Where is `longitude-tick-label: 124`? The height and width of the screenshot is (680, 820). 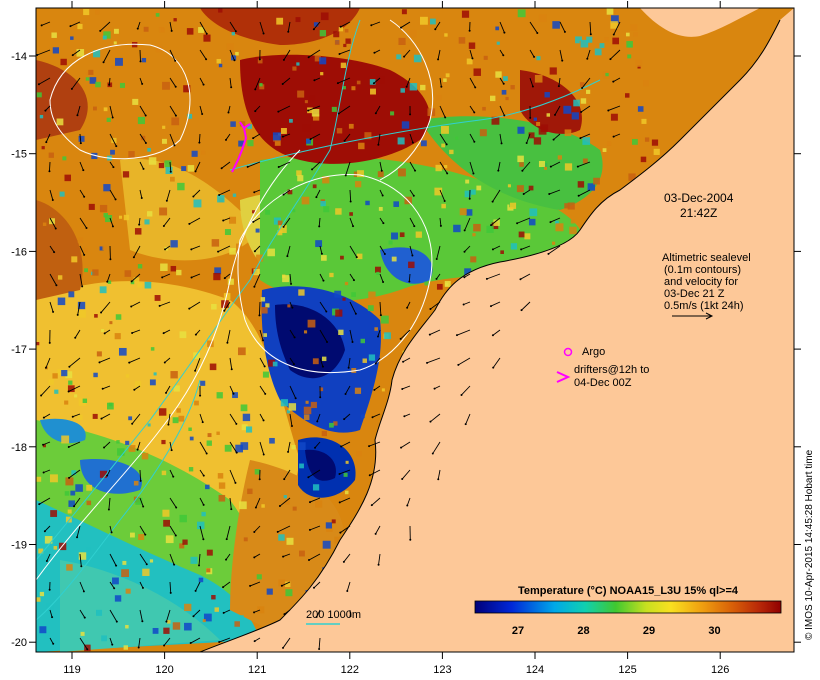 longitude-tick-label: 124 is located at coordinates (535, 670).